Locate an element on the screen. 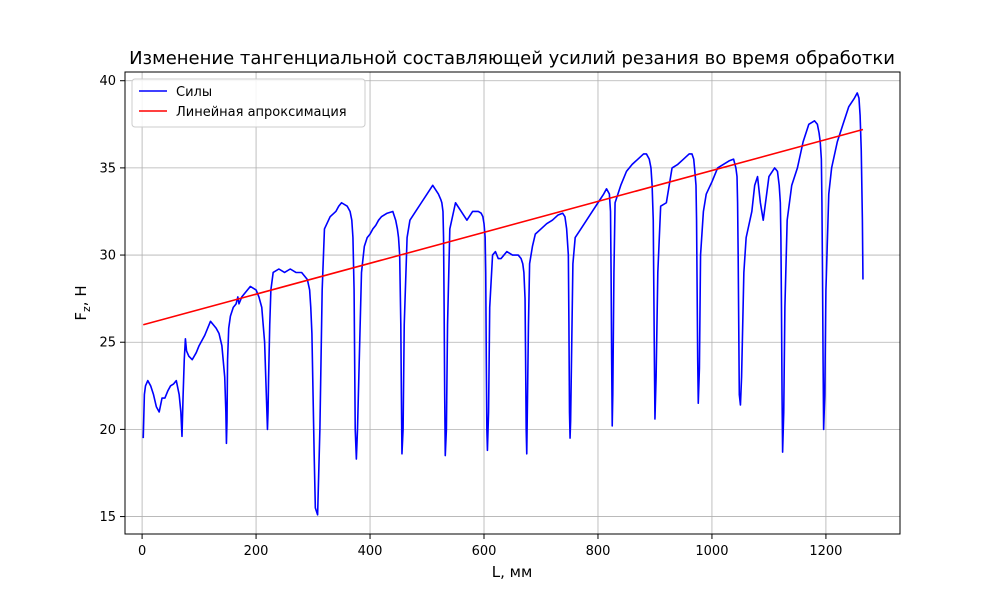 The height and width of the screenshot is (600, 1000). x-axis: 0 200 400 600 800 1000 1200 is located at coordinates (490, 546).